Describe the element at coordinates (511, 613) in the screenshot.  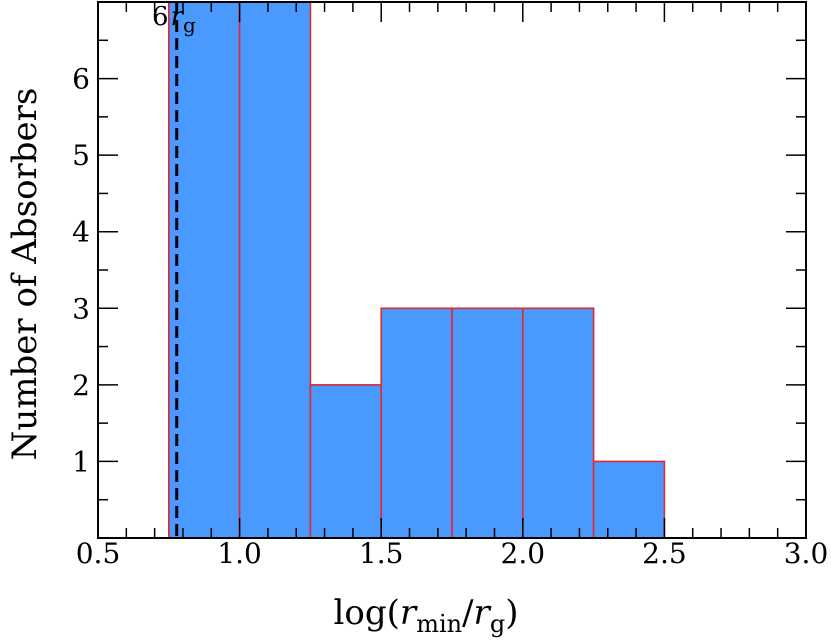
I see `x-axis-label-close: )` at that location.